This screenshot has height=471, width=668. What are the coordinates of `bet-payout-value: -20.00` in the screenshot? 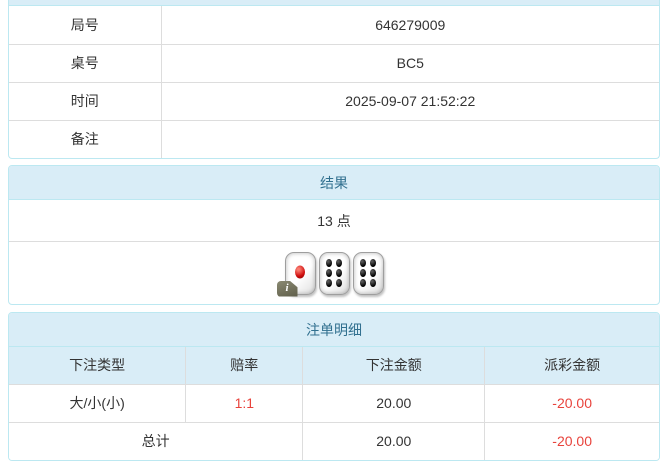 It's located at (571, 403).